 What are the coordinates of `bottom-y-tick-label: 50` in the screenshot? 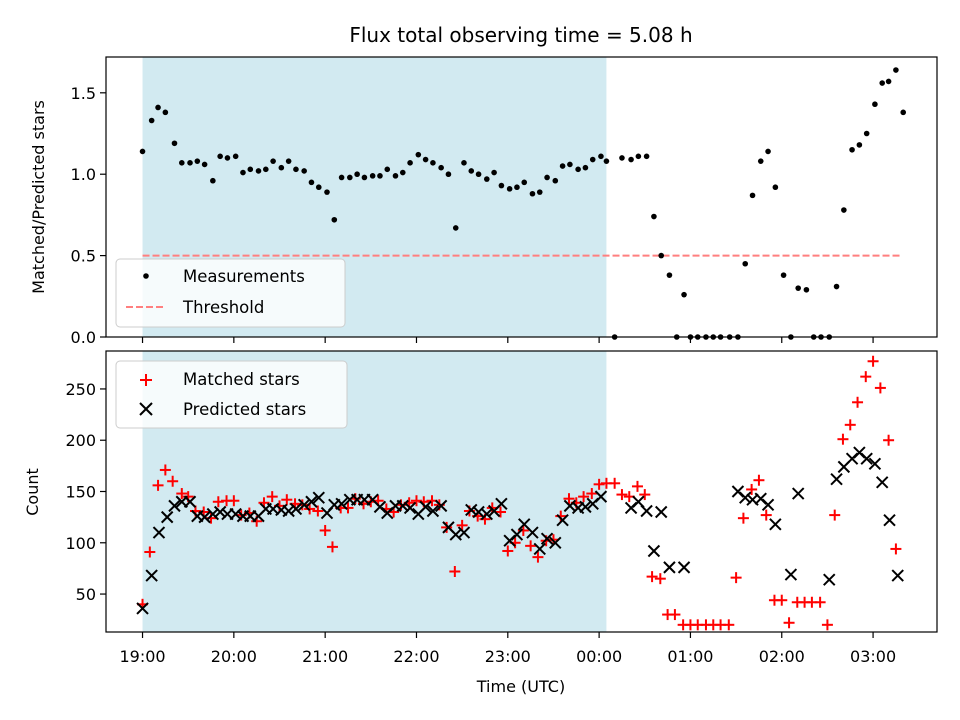 It's located at (86, 594).